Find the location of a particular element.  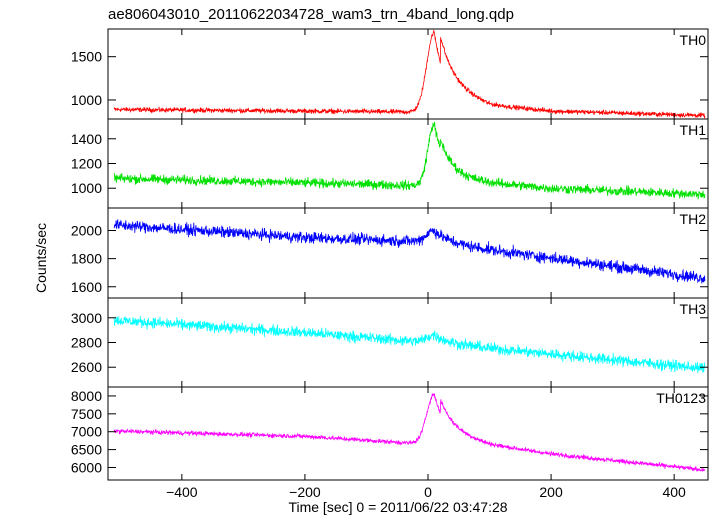

y-tick-label: 7500 is located at coordinates (86, 414).